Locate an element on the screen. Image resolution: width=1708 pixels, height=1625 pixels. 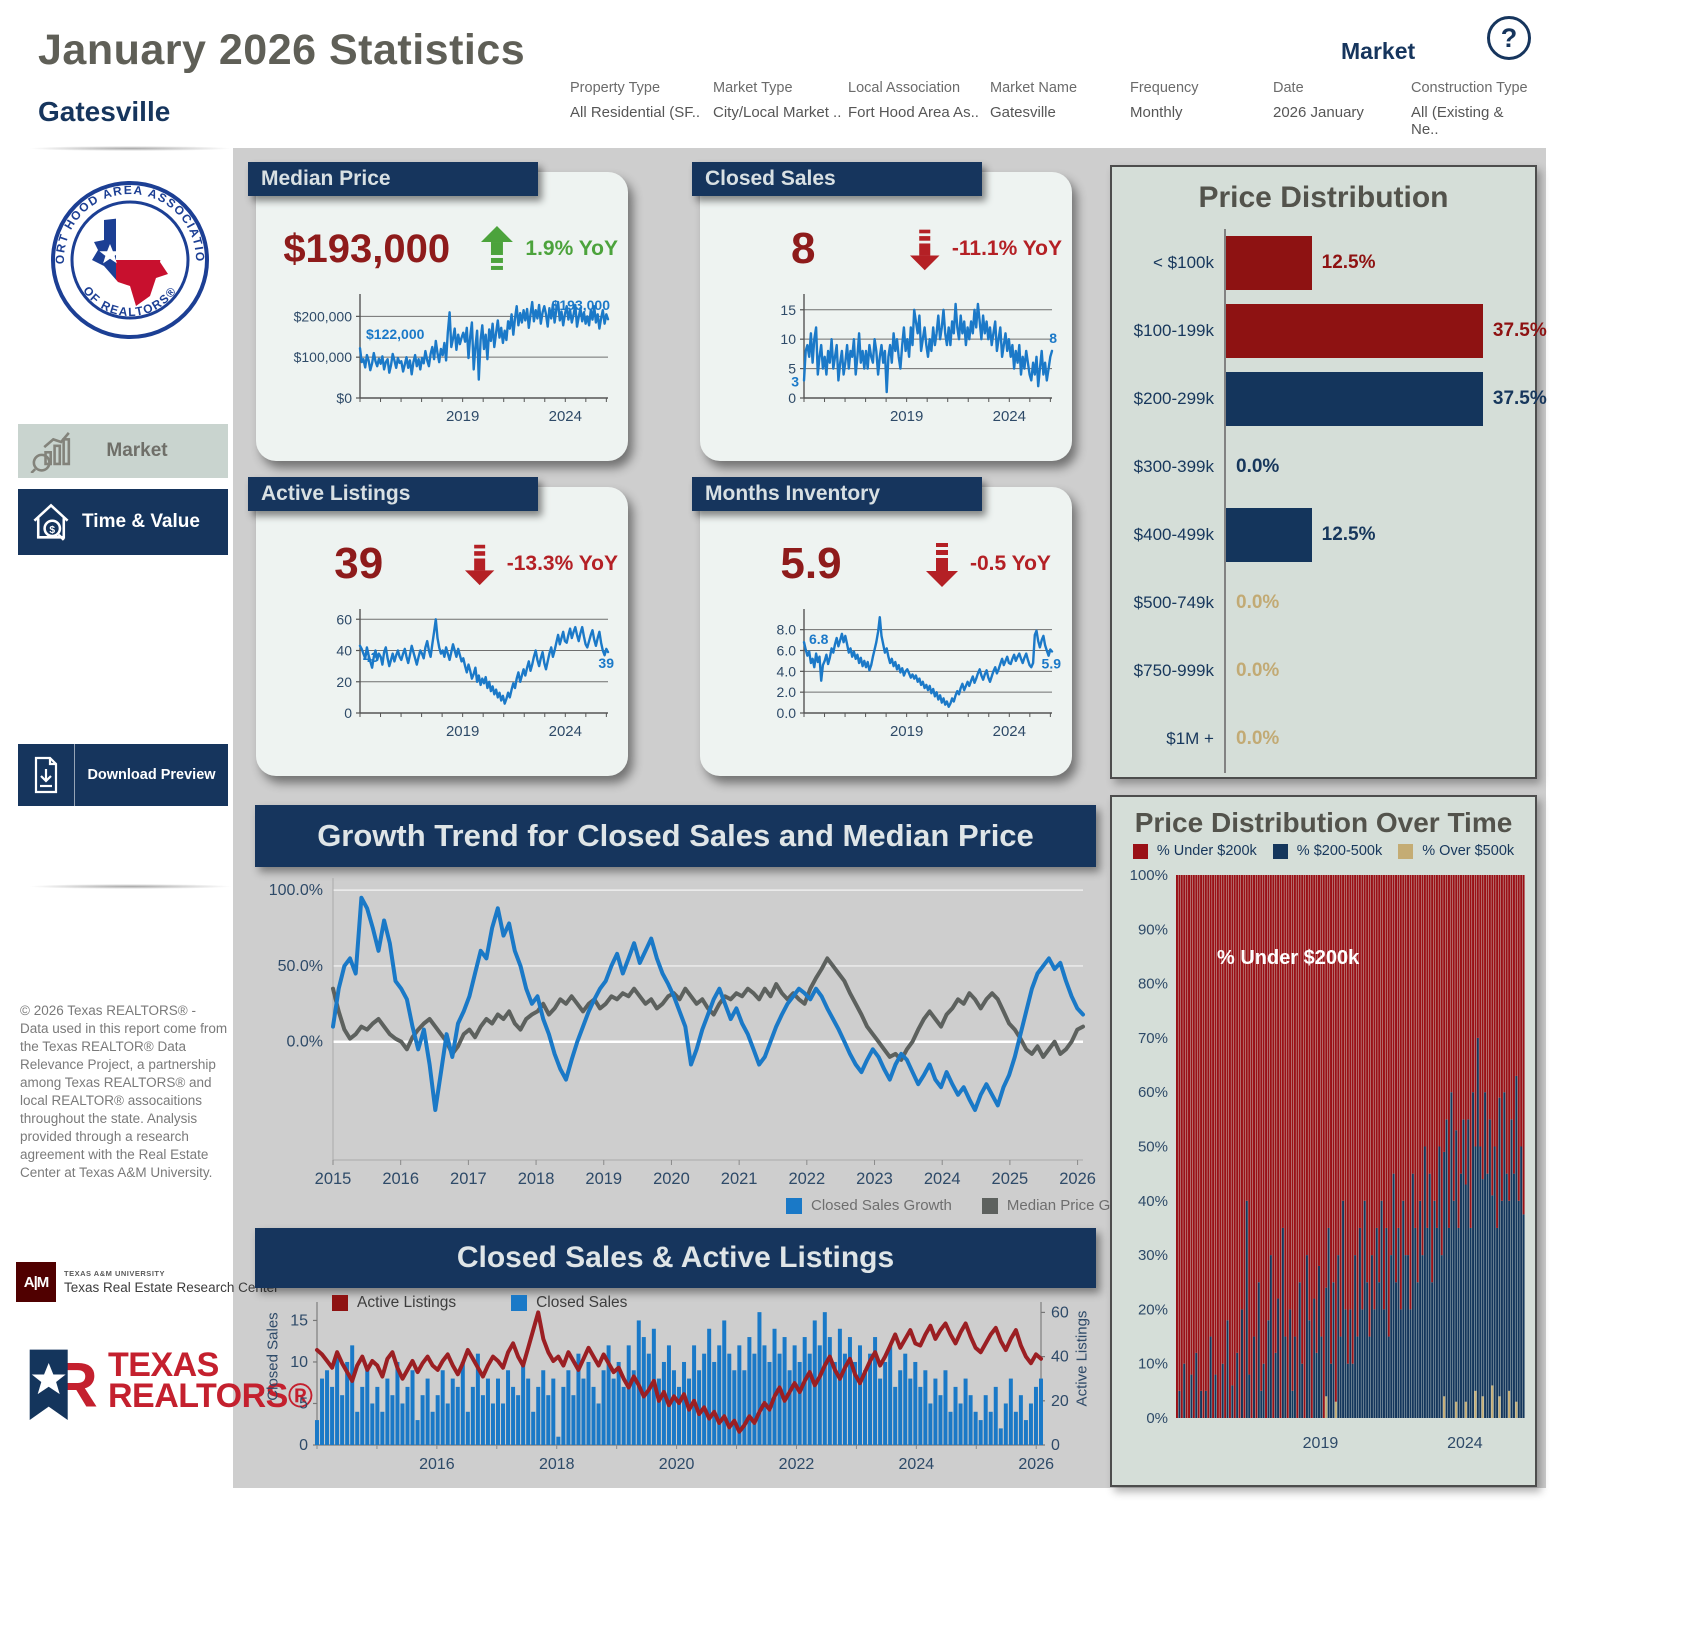
market-name-title: Gatesville is located at coordinates (104, 111).